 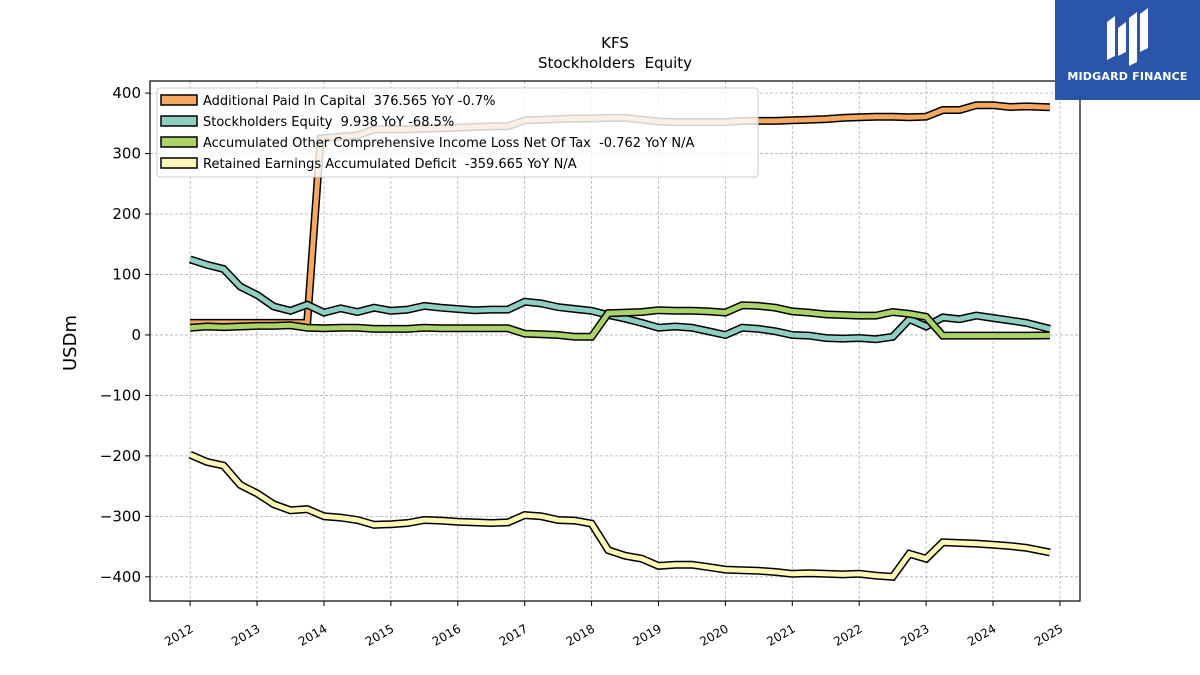 I want to click on x-tick-label: 2017, so click(x=513, y=634).